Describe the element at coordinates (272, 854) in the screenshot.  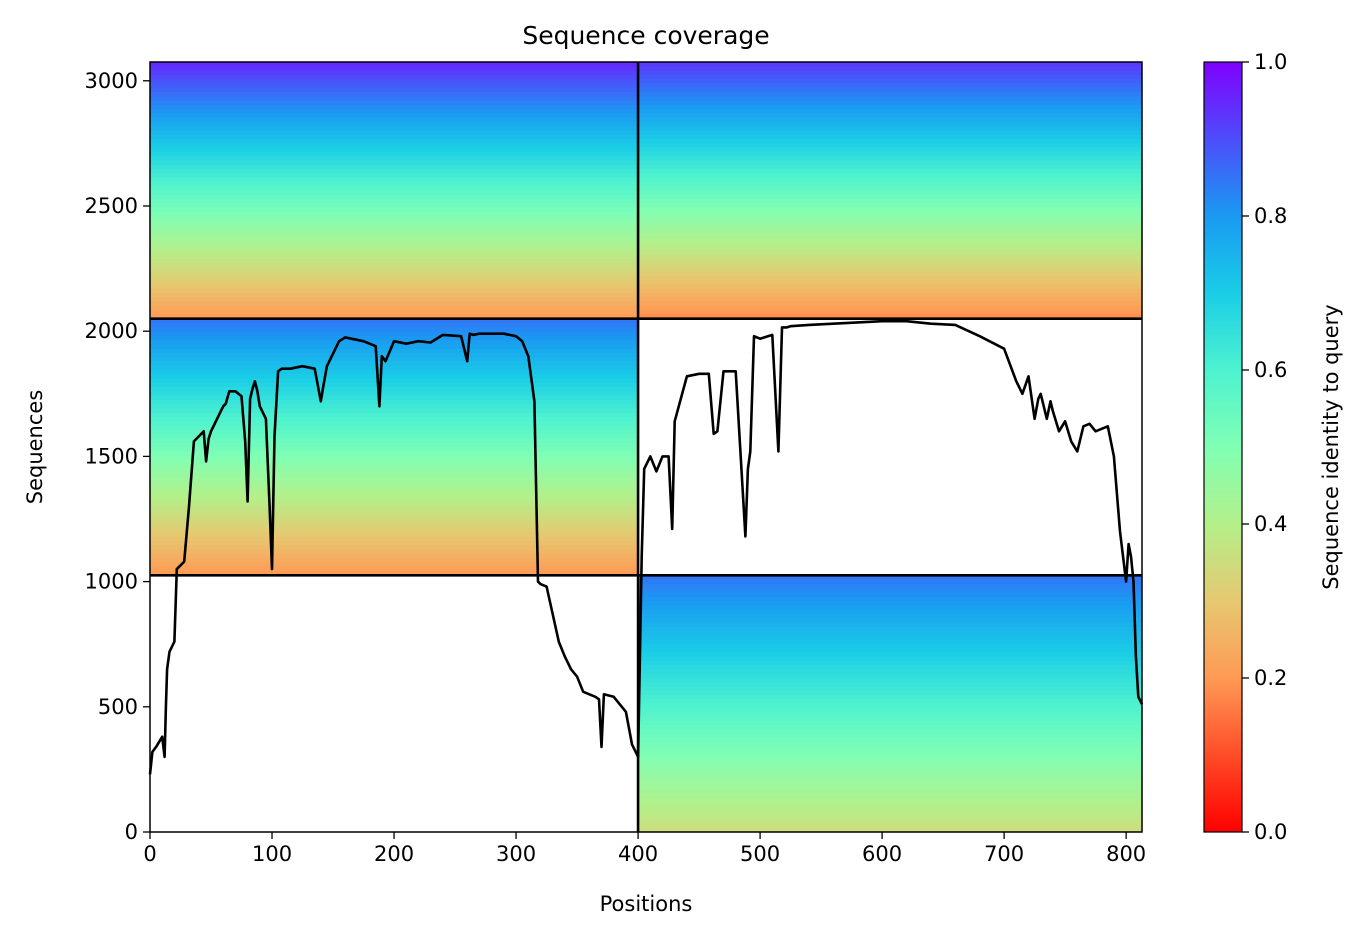
I see `x-tick-label: 100` at that location.